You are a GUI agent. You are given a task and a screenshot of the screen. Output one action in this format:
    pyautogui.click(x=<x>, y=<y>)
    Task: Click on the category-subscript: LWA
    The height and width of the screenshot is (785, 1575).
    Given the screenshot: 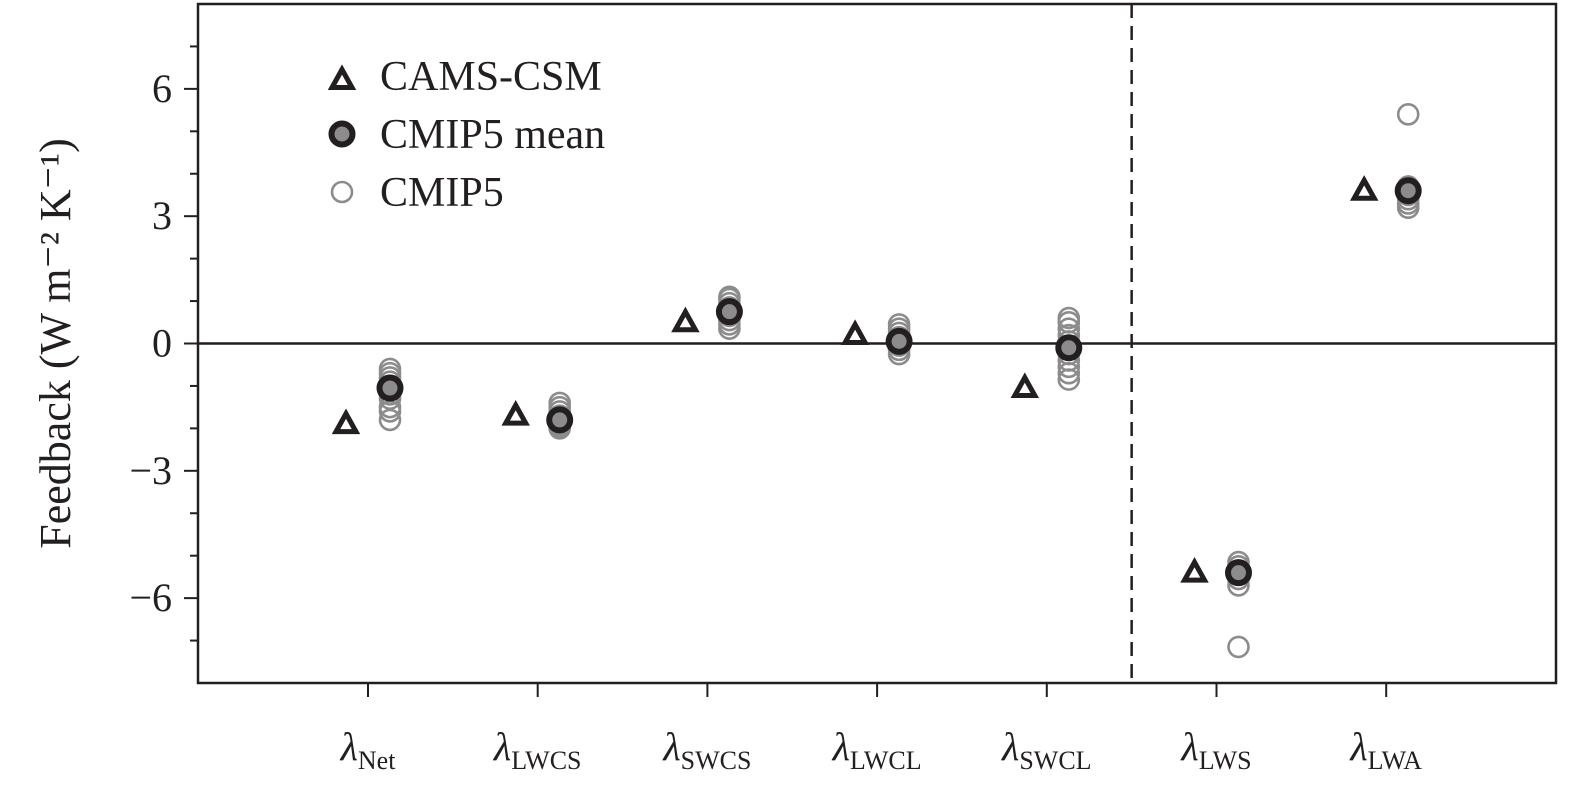 What is the action you would take?
    pyautogui.click(x=1395, y=760)
    